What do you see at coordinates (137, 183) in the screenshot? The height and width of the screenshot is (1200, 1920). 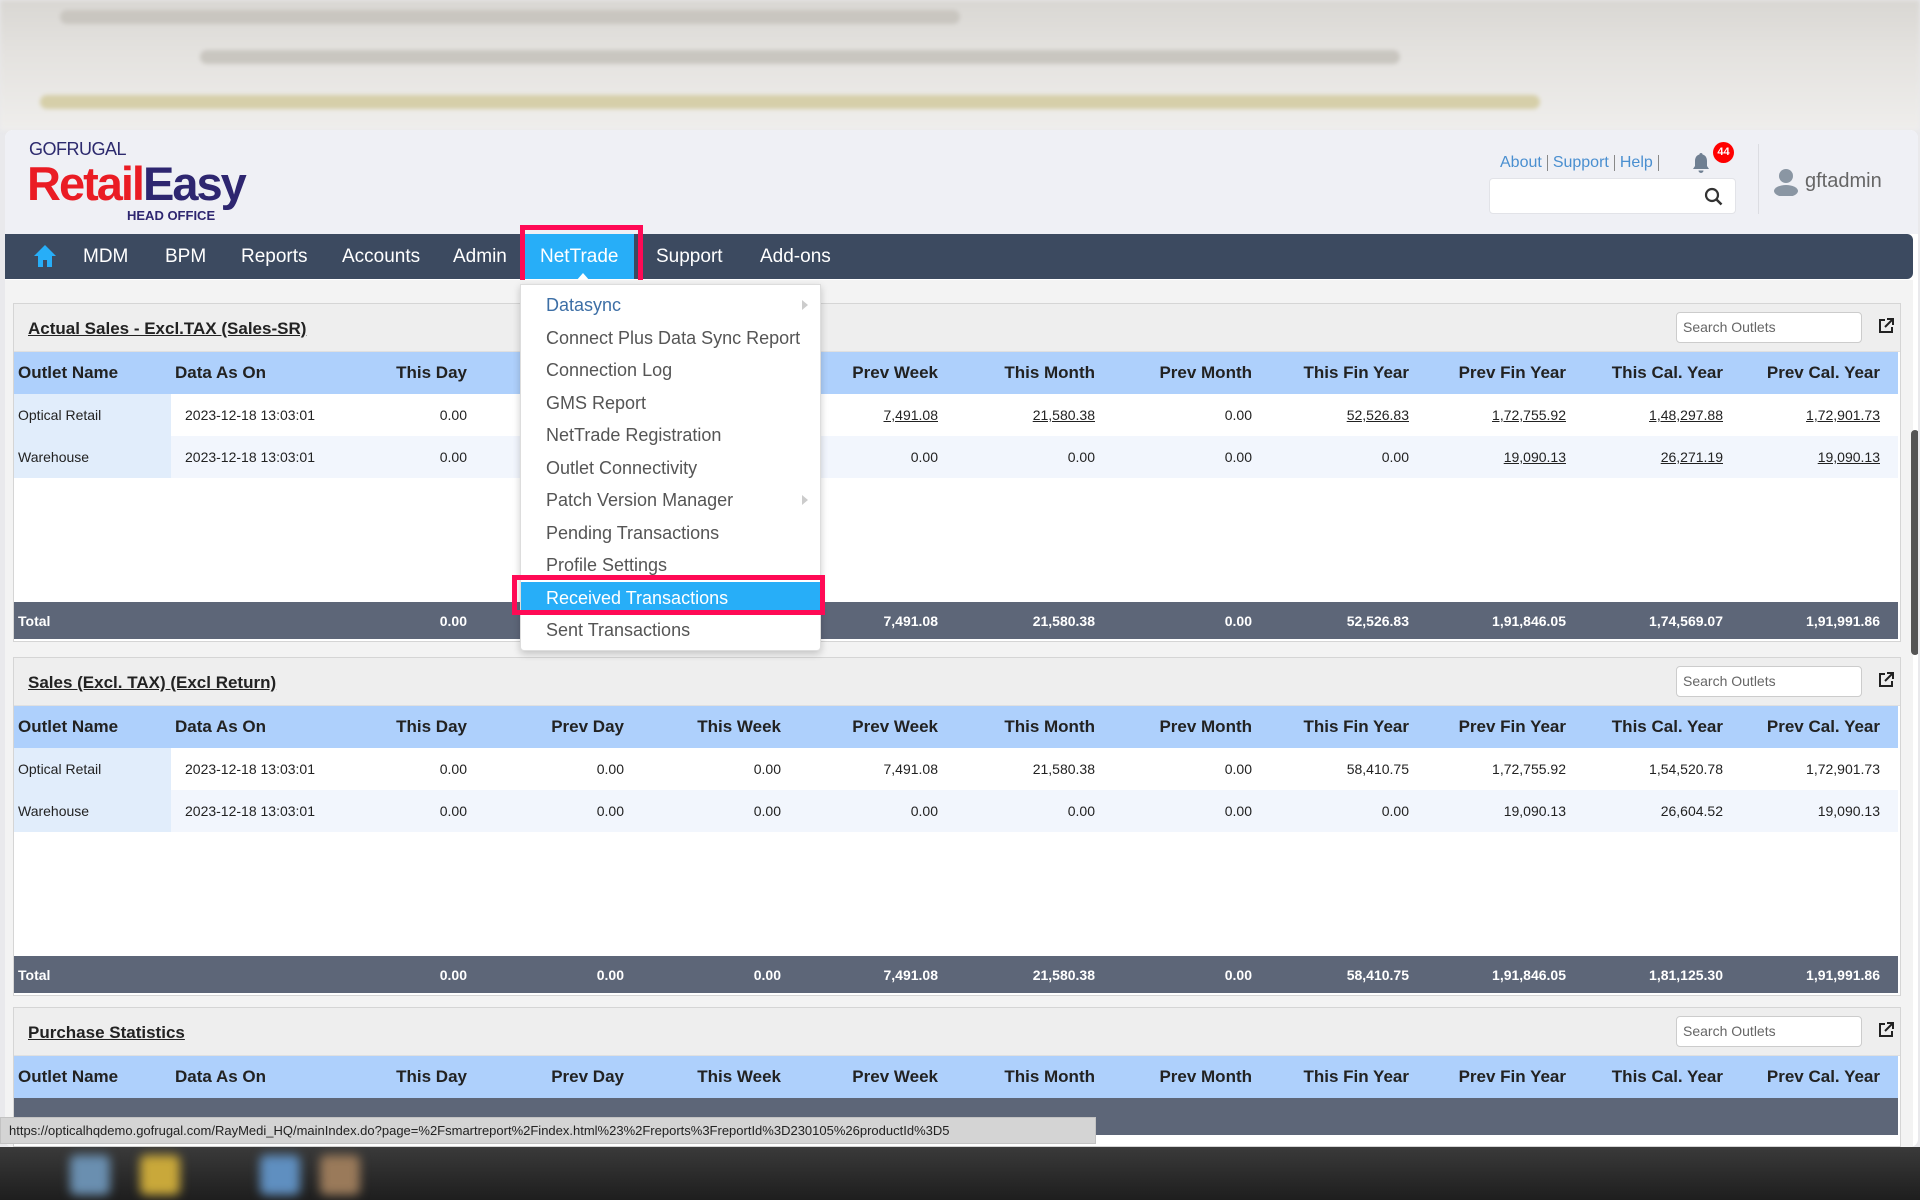 I see `logo-retaileasy: RetailEasy` at bounding box center [137, 183].